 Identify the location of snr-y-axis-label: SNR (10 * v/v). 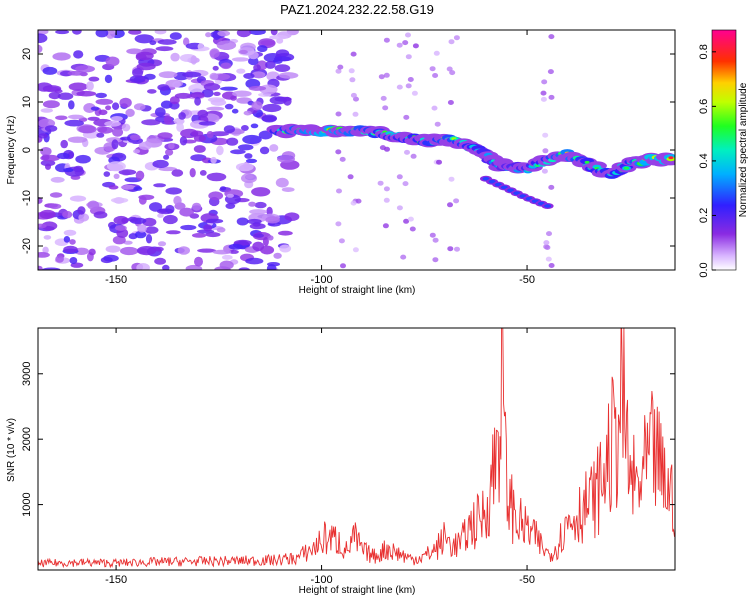
(11, 450).